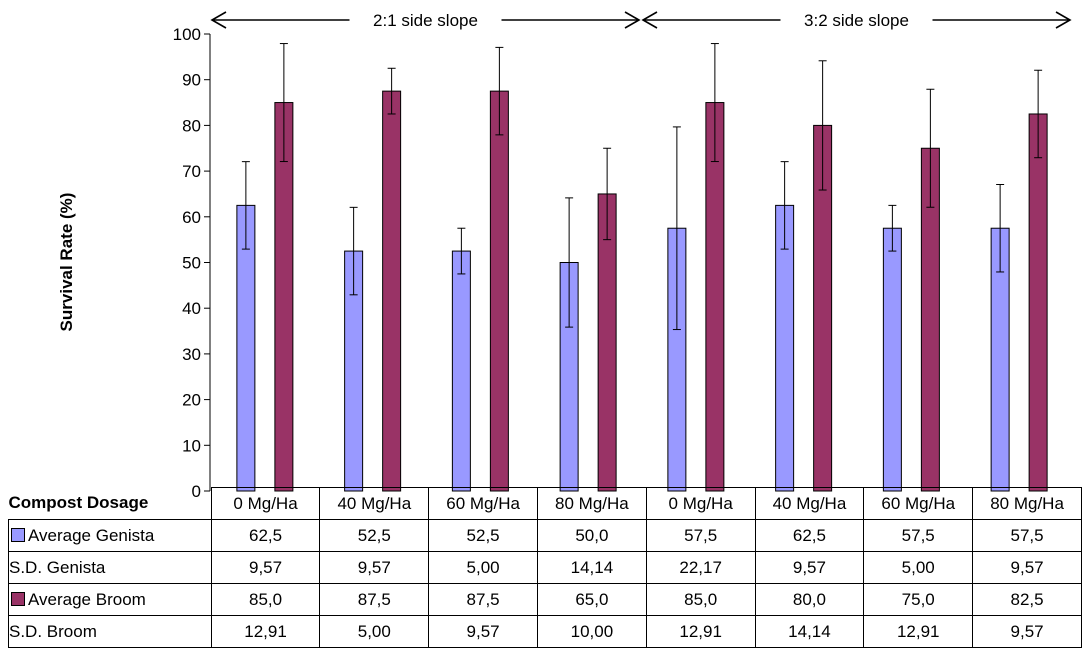 The image size is (1082, 659). I want to click on table-cell: 22,17, so click(700, 568).